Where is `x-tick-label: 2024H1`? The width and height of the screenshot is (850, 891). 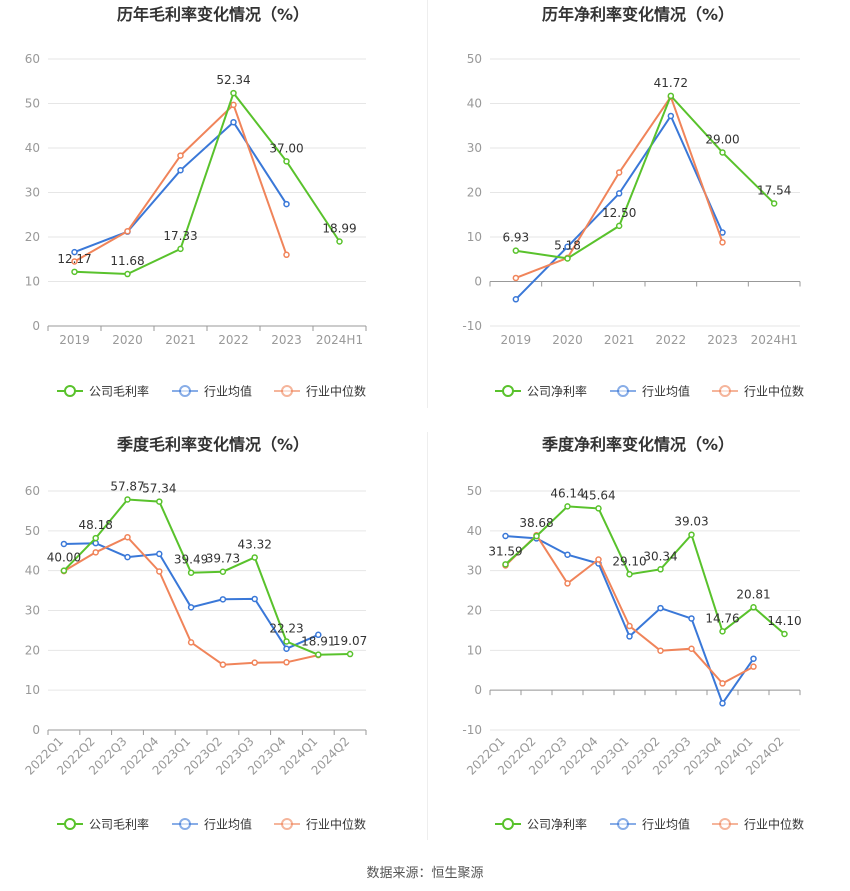
x-tick-label: 2024H1 is located at coordinates (339, 340).